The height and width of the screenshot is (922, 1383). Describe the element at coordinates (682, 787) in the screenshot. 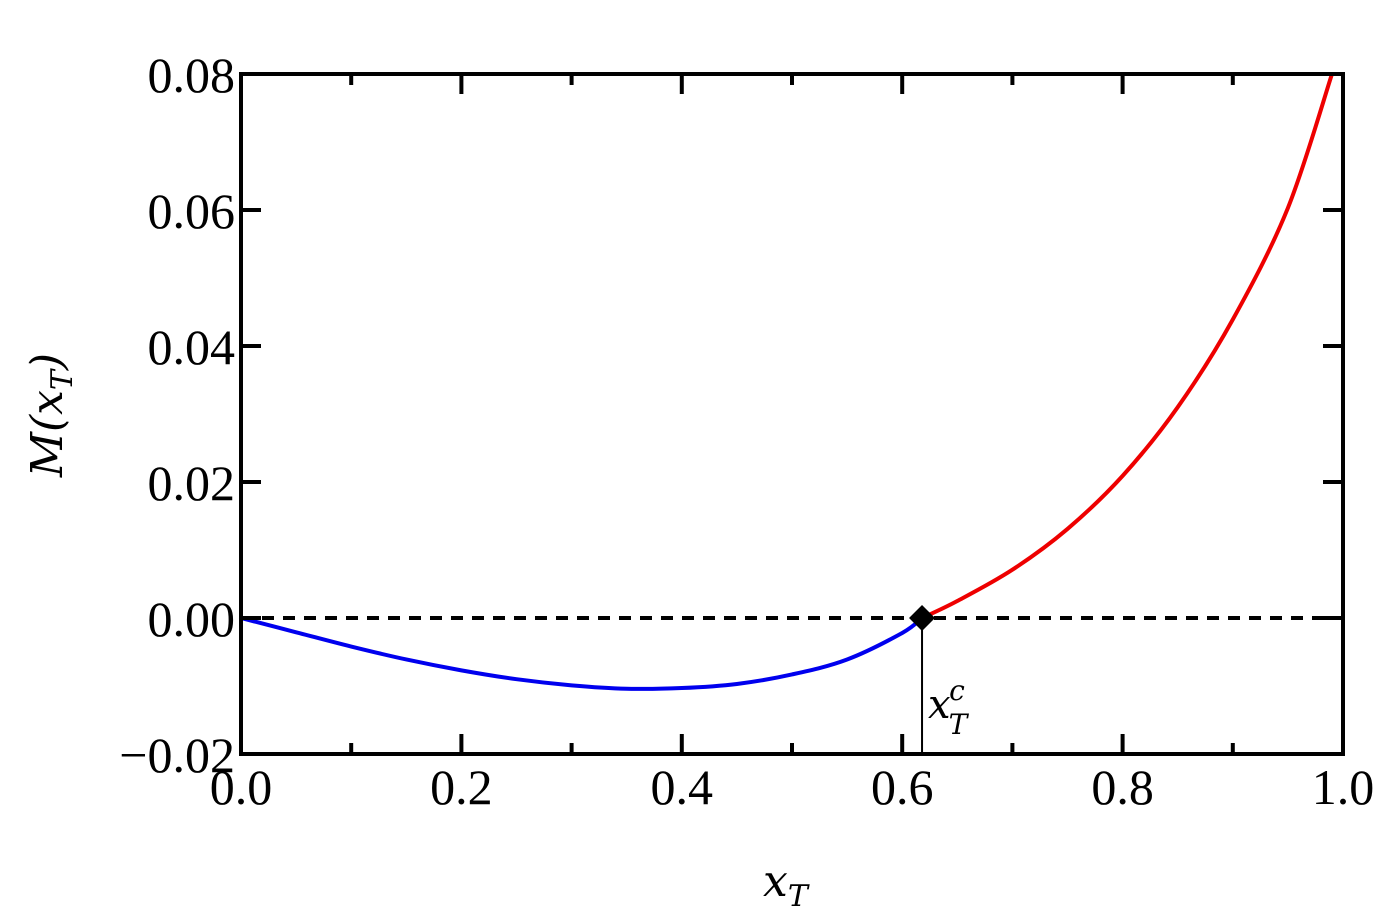

I see `x-tick-label: 0.4` at that location.